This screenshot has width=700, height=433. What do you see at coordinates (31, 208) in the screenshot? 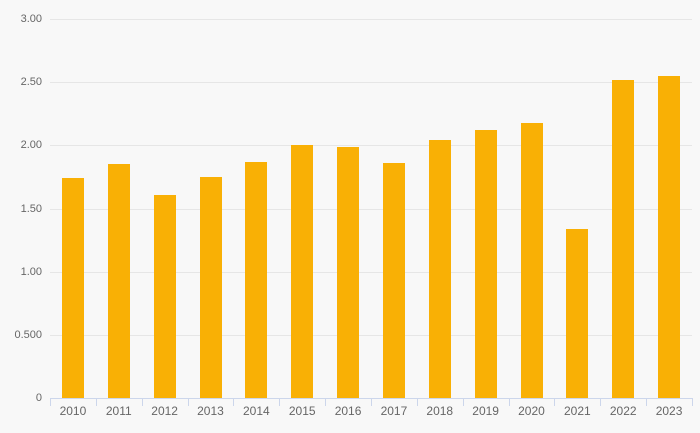
I see `y-axis-label: 1.50` at bounding box center [31, 208].